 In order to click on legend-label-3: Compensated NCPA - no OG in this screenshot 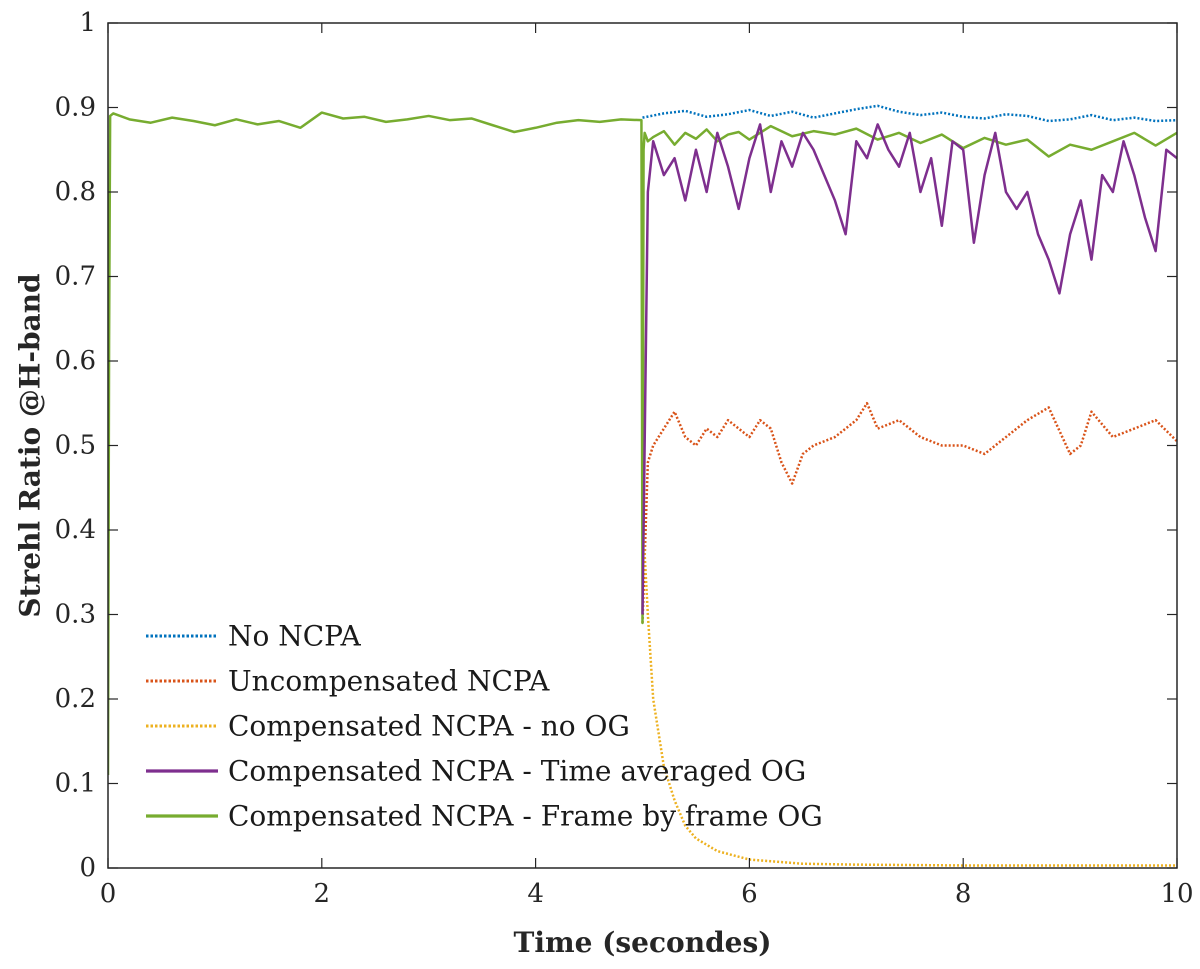, I will do `click(429, 726)`.